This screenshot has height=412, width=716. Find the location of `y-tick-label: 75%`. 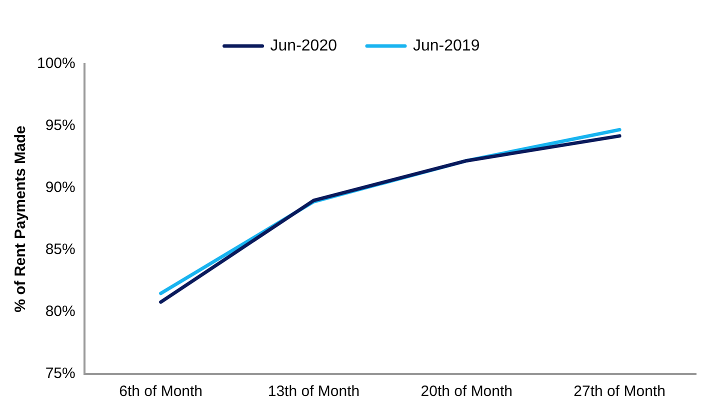

y-tick-label: 75% is located at coordinates (60, 373).